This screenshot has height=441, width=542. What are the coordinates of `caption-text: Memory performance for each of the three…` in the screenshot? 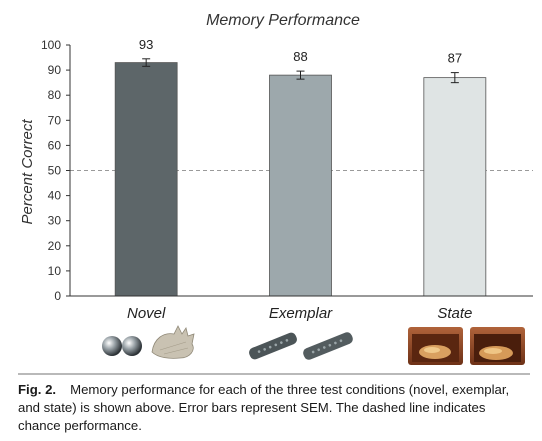 It's located at (263, 407).